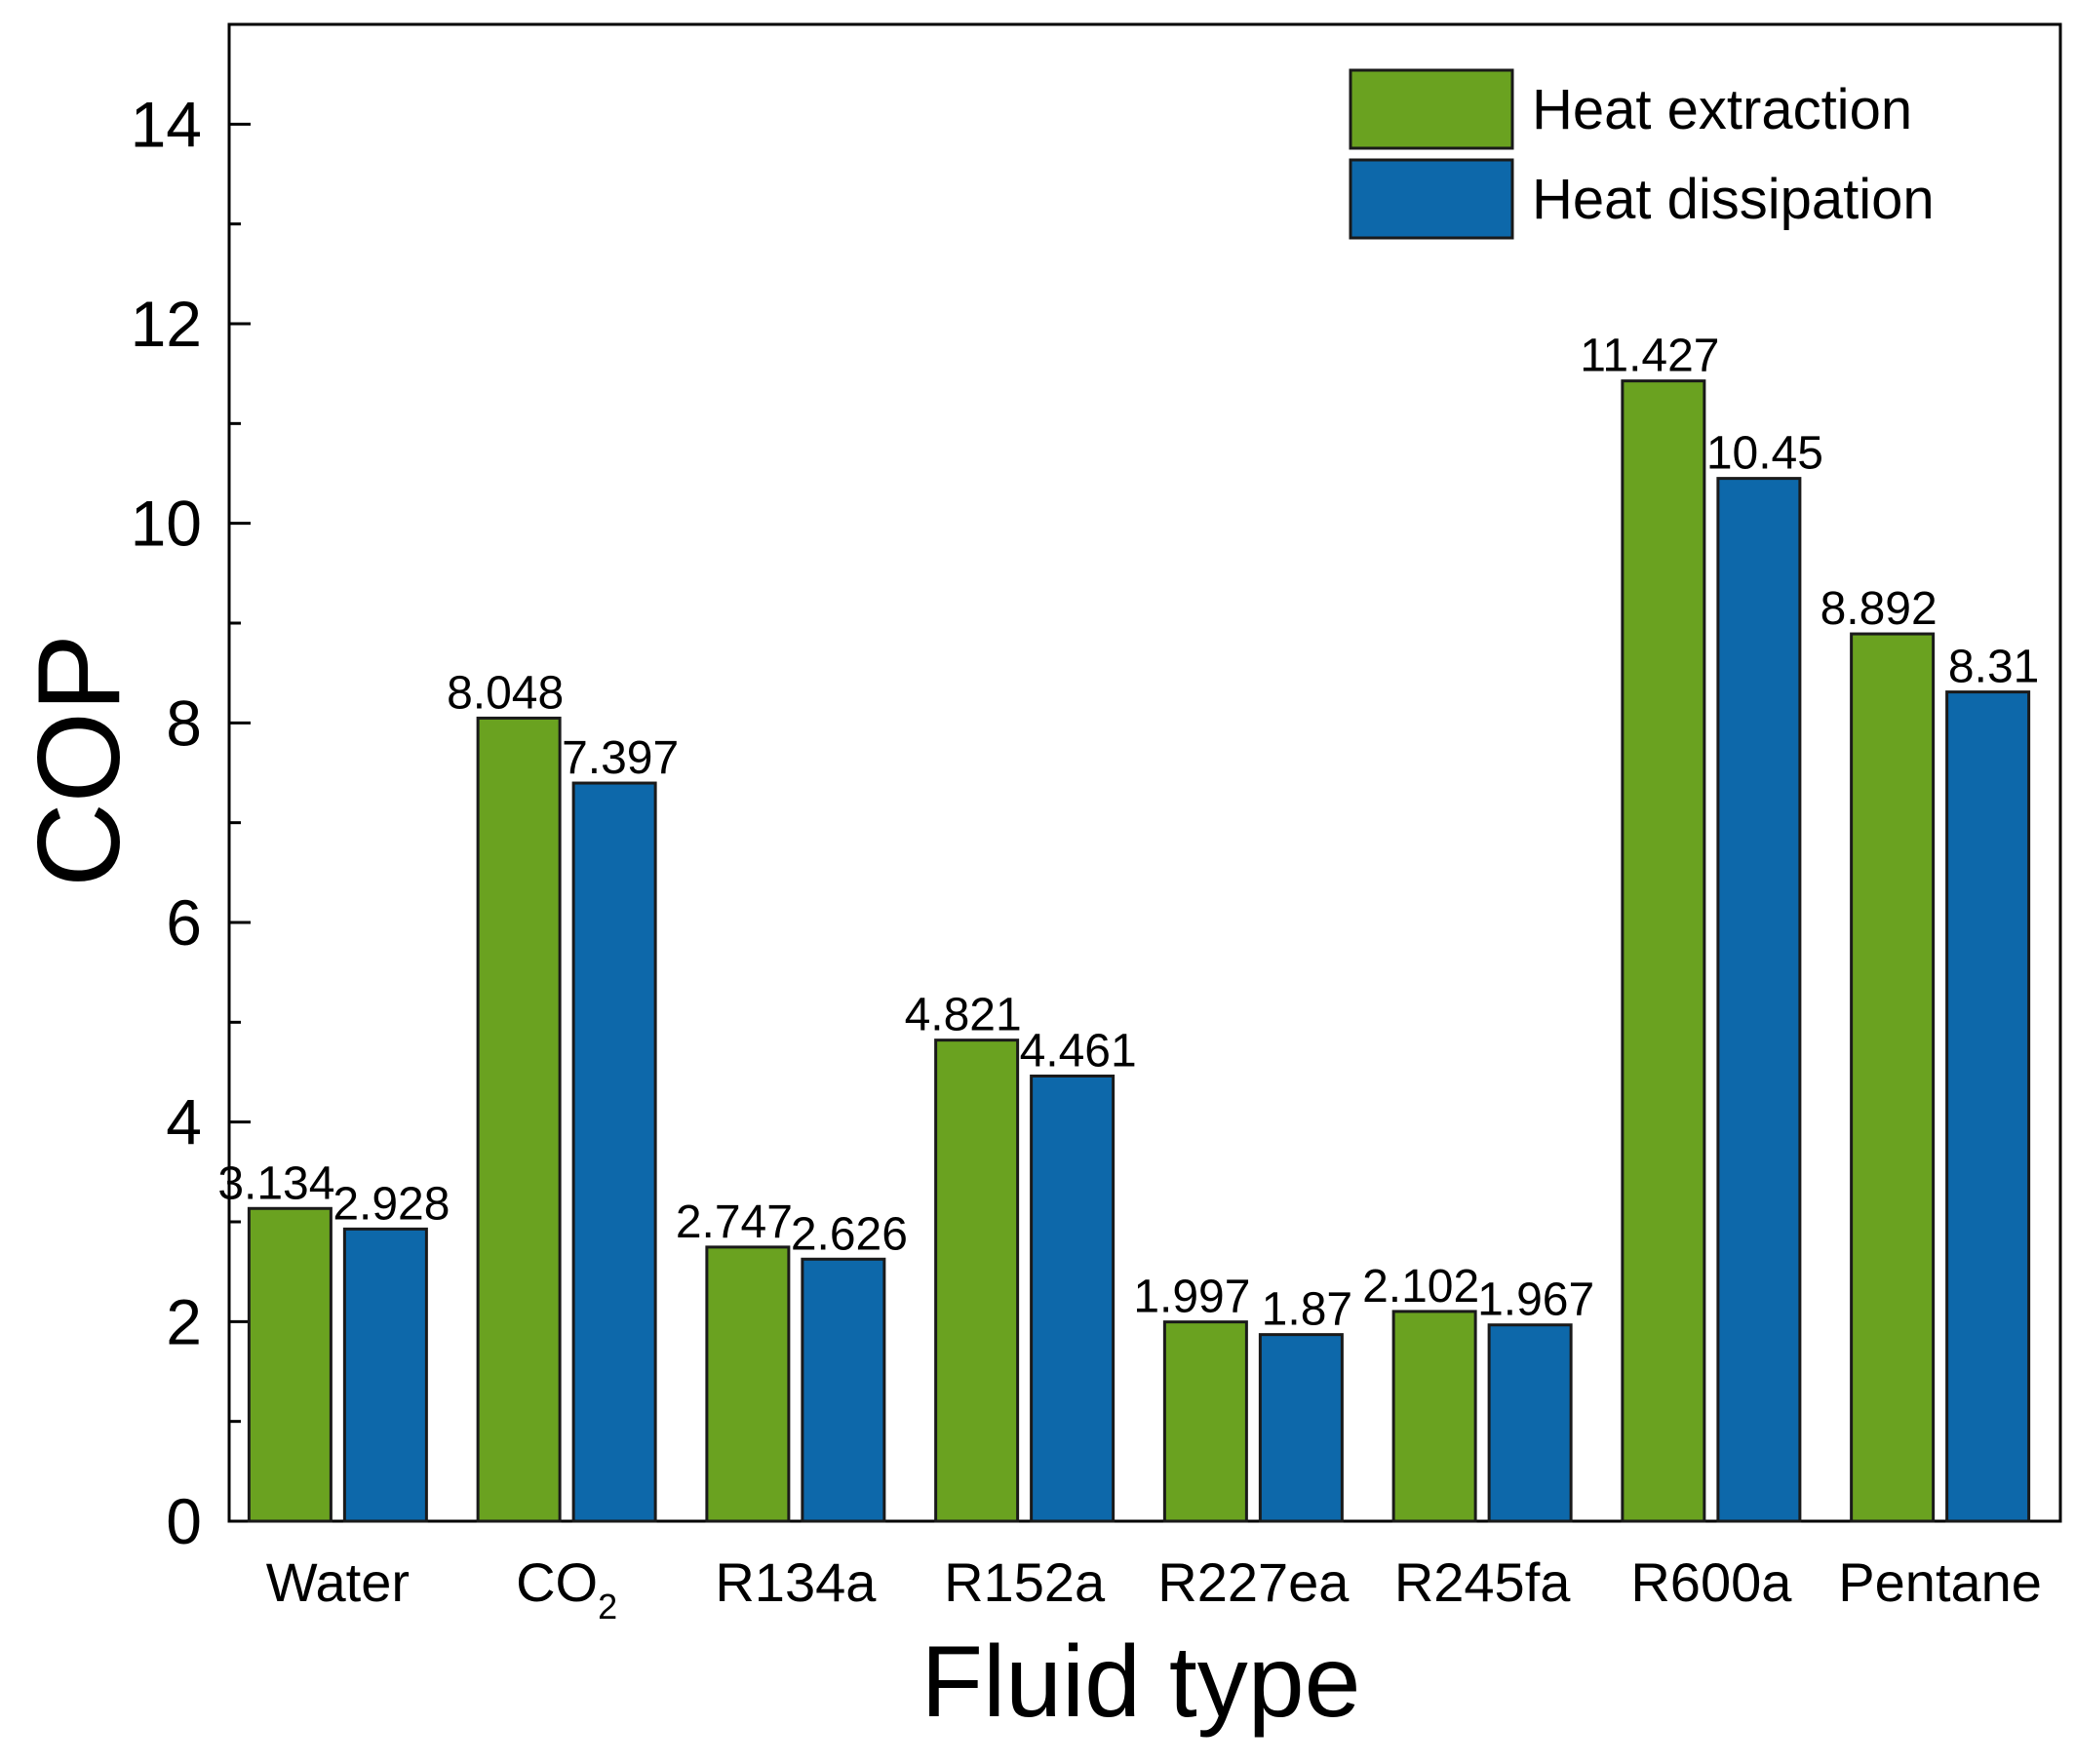 The width and height of the screenshot is (2075, 1764). Describe the element at coordinates (566, 1589) in the screenshot. I see `x-category-label: CO2` at that location.